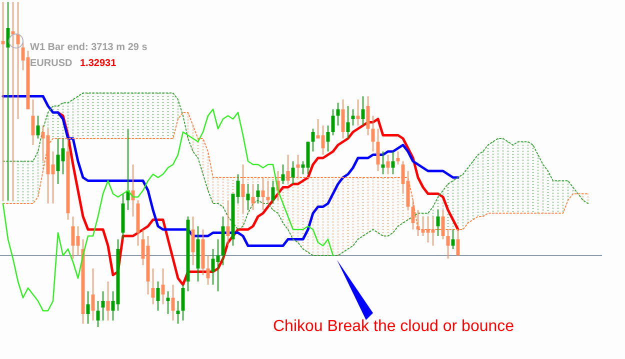  Describe the element at coordinates (51, 63) in the screenshot. I see `annotation: EURUSD` at that location.